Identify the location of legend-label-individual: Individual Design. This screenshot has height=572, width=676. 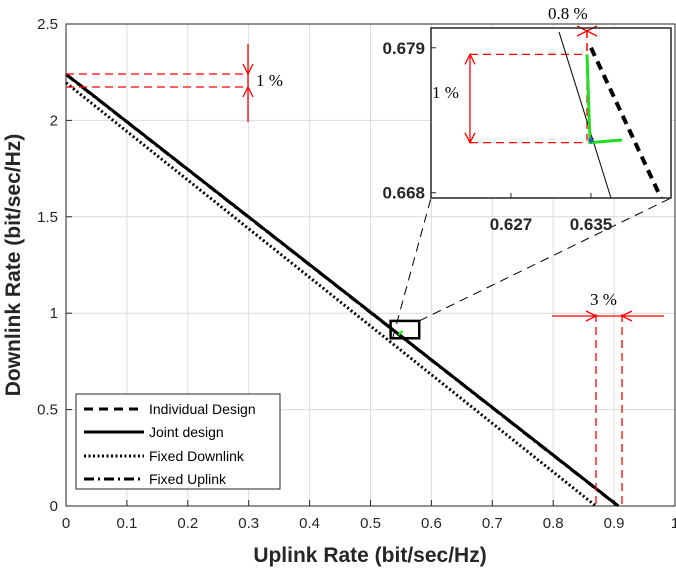
(202, 409).